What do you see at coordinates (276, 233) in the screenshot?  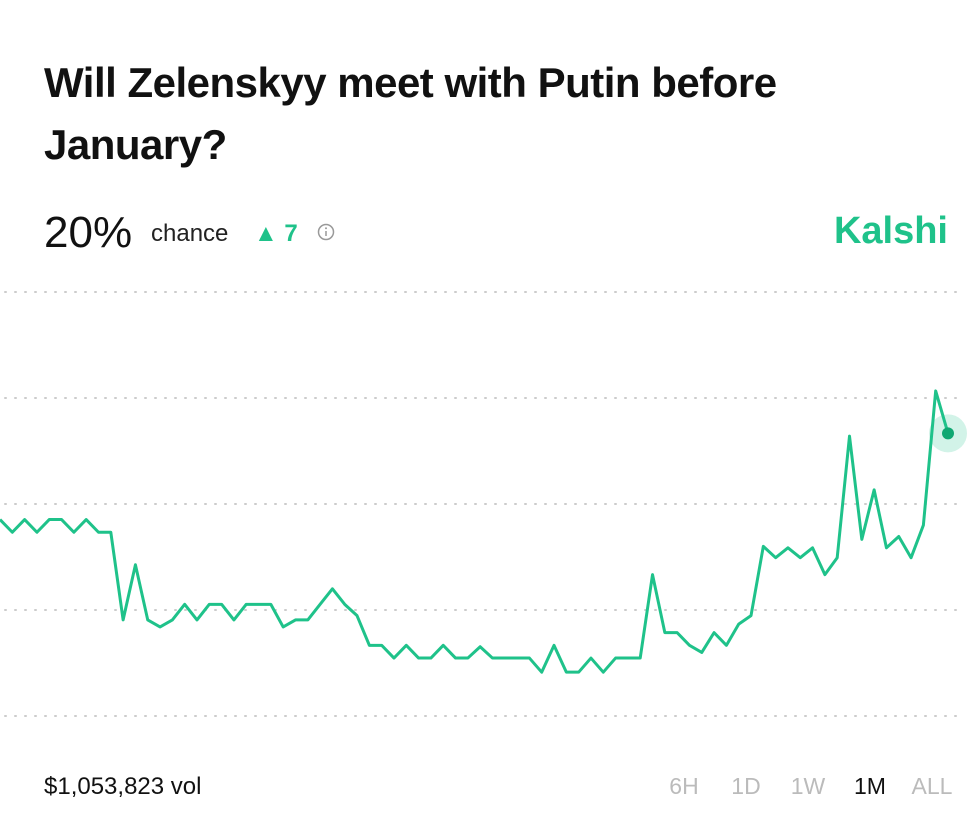 I see `change: ▲ 7` at bounding box center [276, 233].